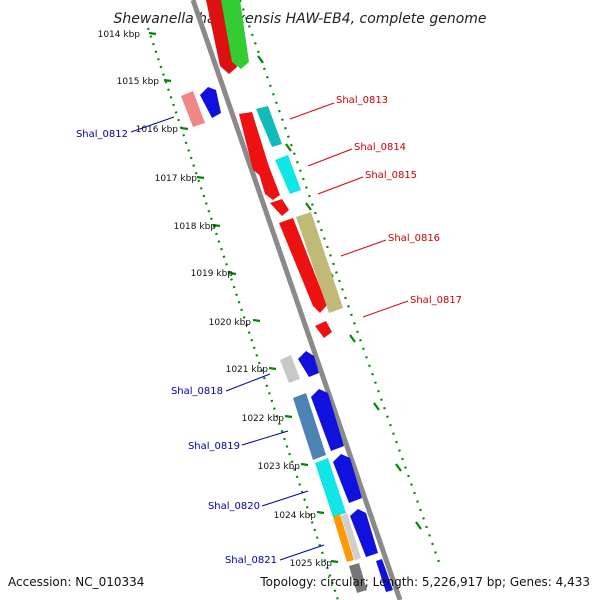 This screenshot has height=600, width=600. Describe the element at coordinates (214, 446) in the screenshot. I see `gene-label-shal-0819: Shal_0819` at that location.